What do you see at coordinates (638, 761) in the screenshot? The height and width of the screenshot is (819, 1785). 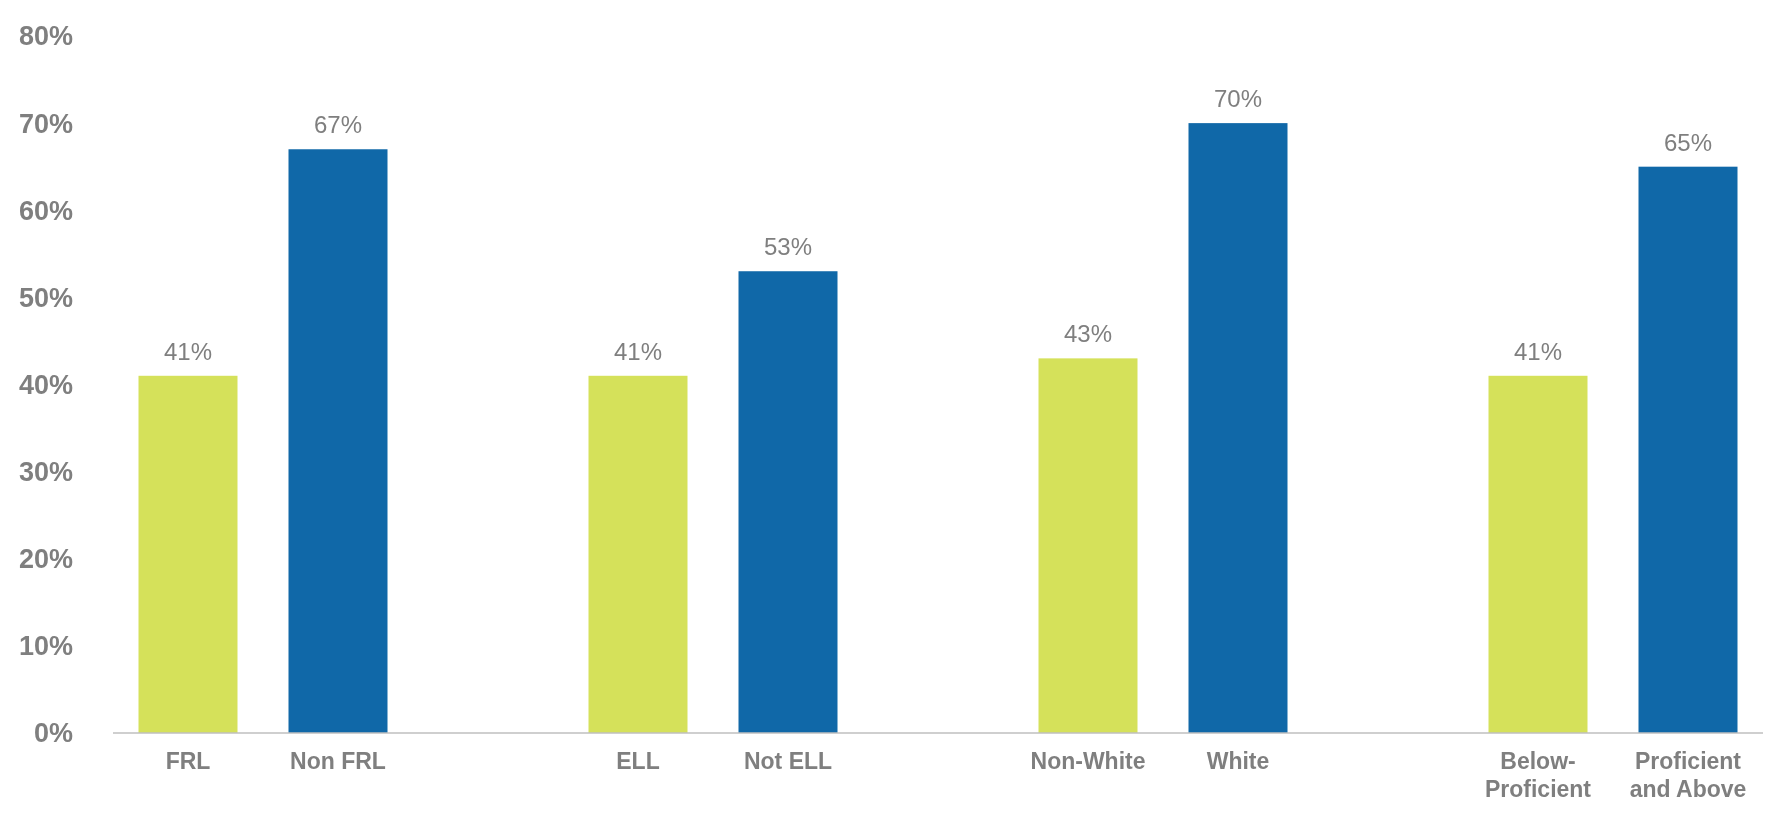 I see `x-tick-label: ELL` at bounding box center [638, 761].